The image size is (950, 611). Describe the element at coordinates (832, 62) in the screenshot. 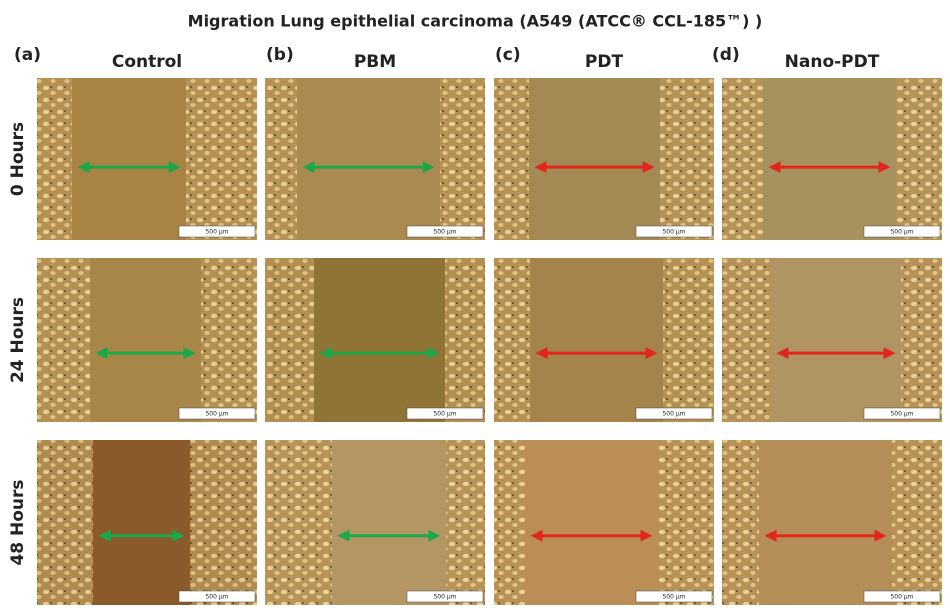

I see `column-title: Nano-PDT` at that location.